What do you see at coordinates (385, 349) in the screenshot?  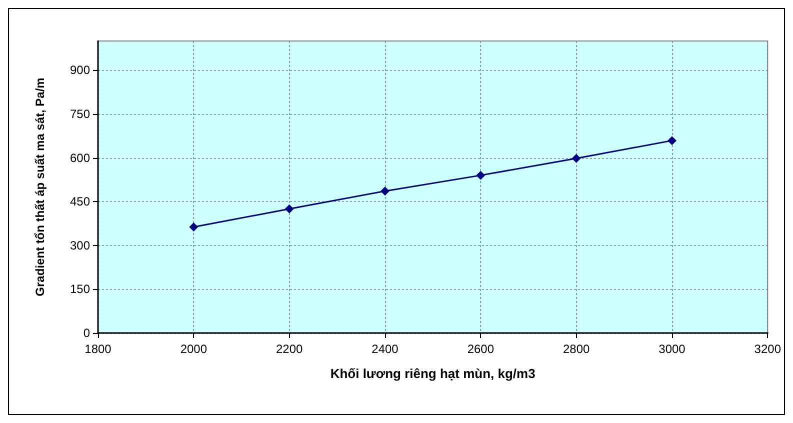 I see `x-tick-label: 2400` at bounding box center [385, 349].